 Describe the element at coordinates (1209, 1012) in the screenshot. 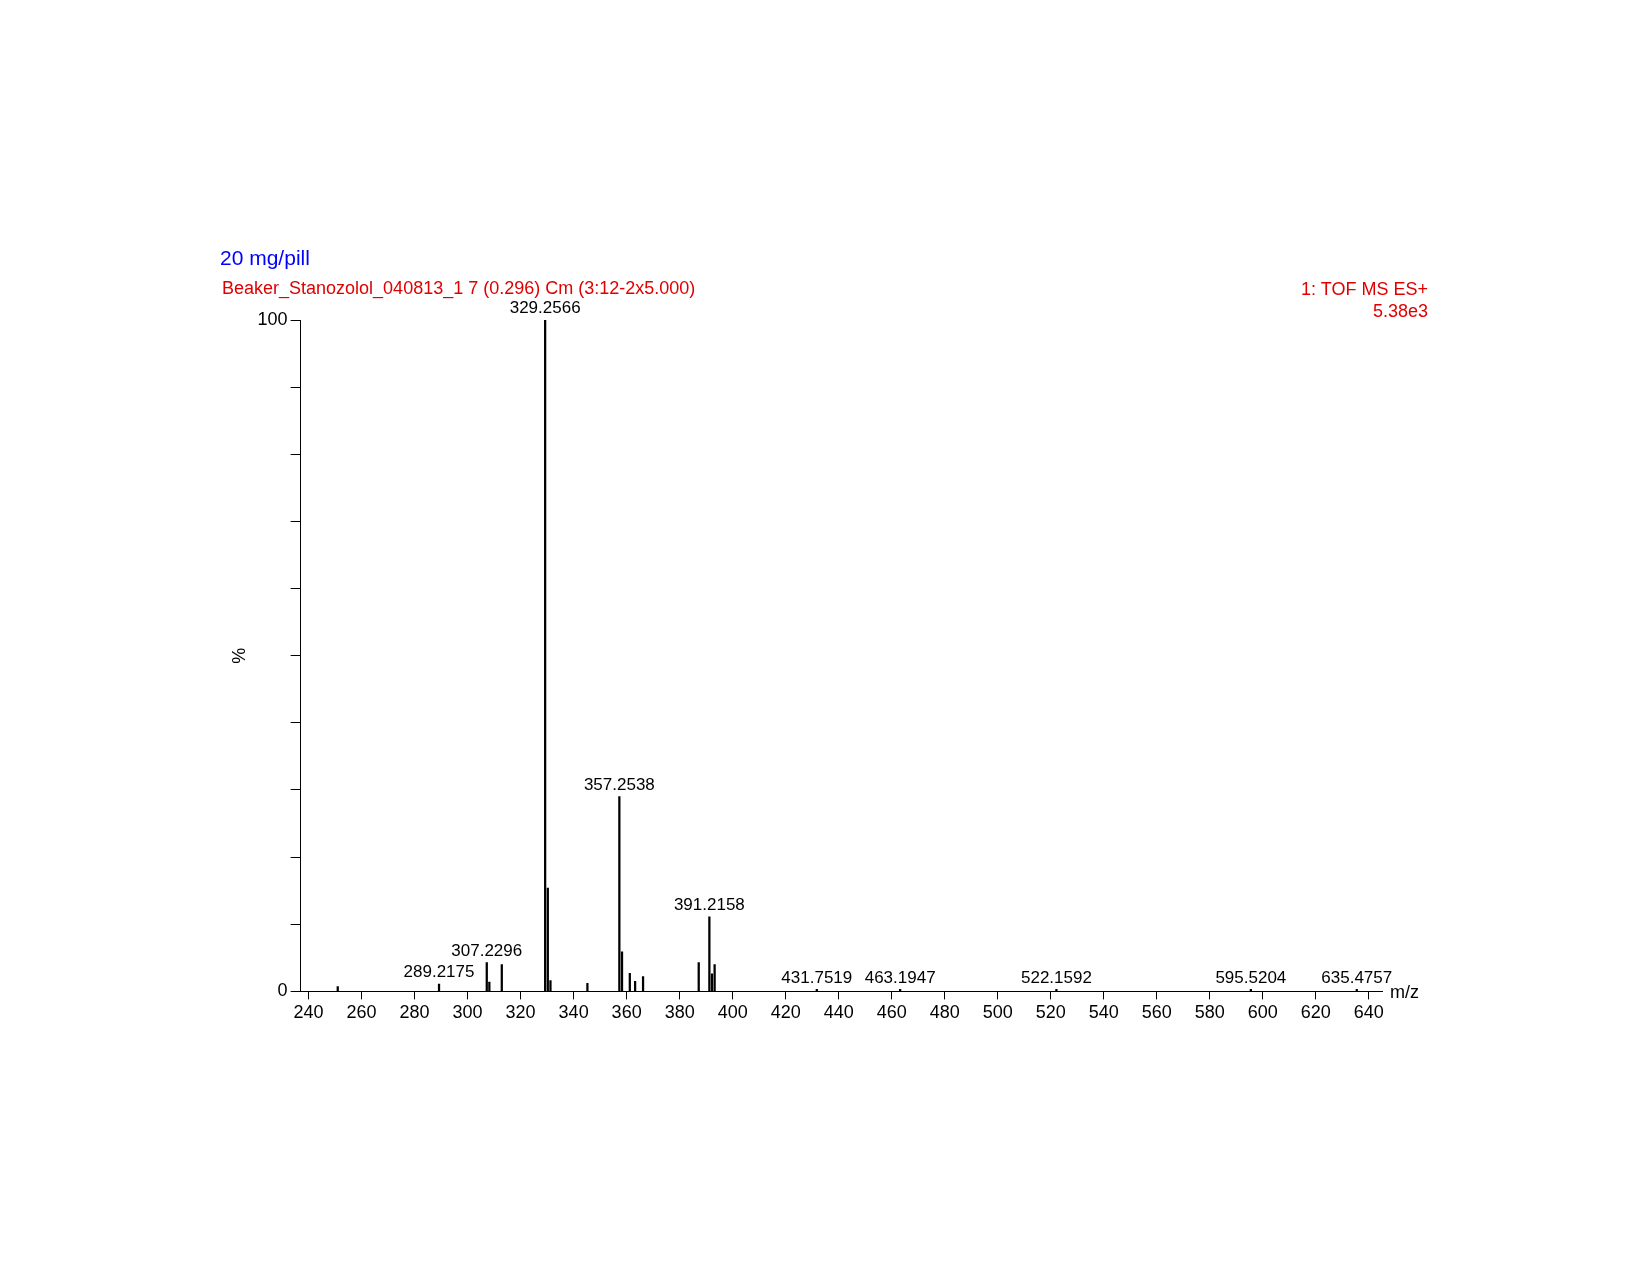

I see `x-tick-label: 580` at that location.